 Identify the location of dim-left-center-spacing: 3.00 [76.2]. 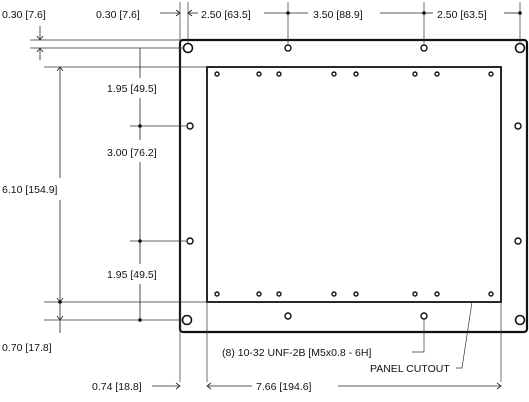
(132, 153).